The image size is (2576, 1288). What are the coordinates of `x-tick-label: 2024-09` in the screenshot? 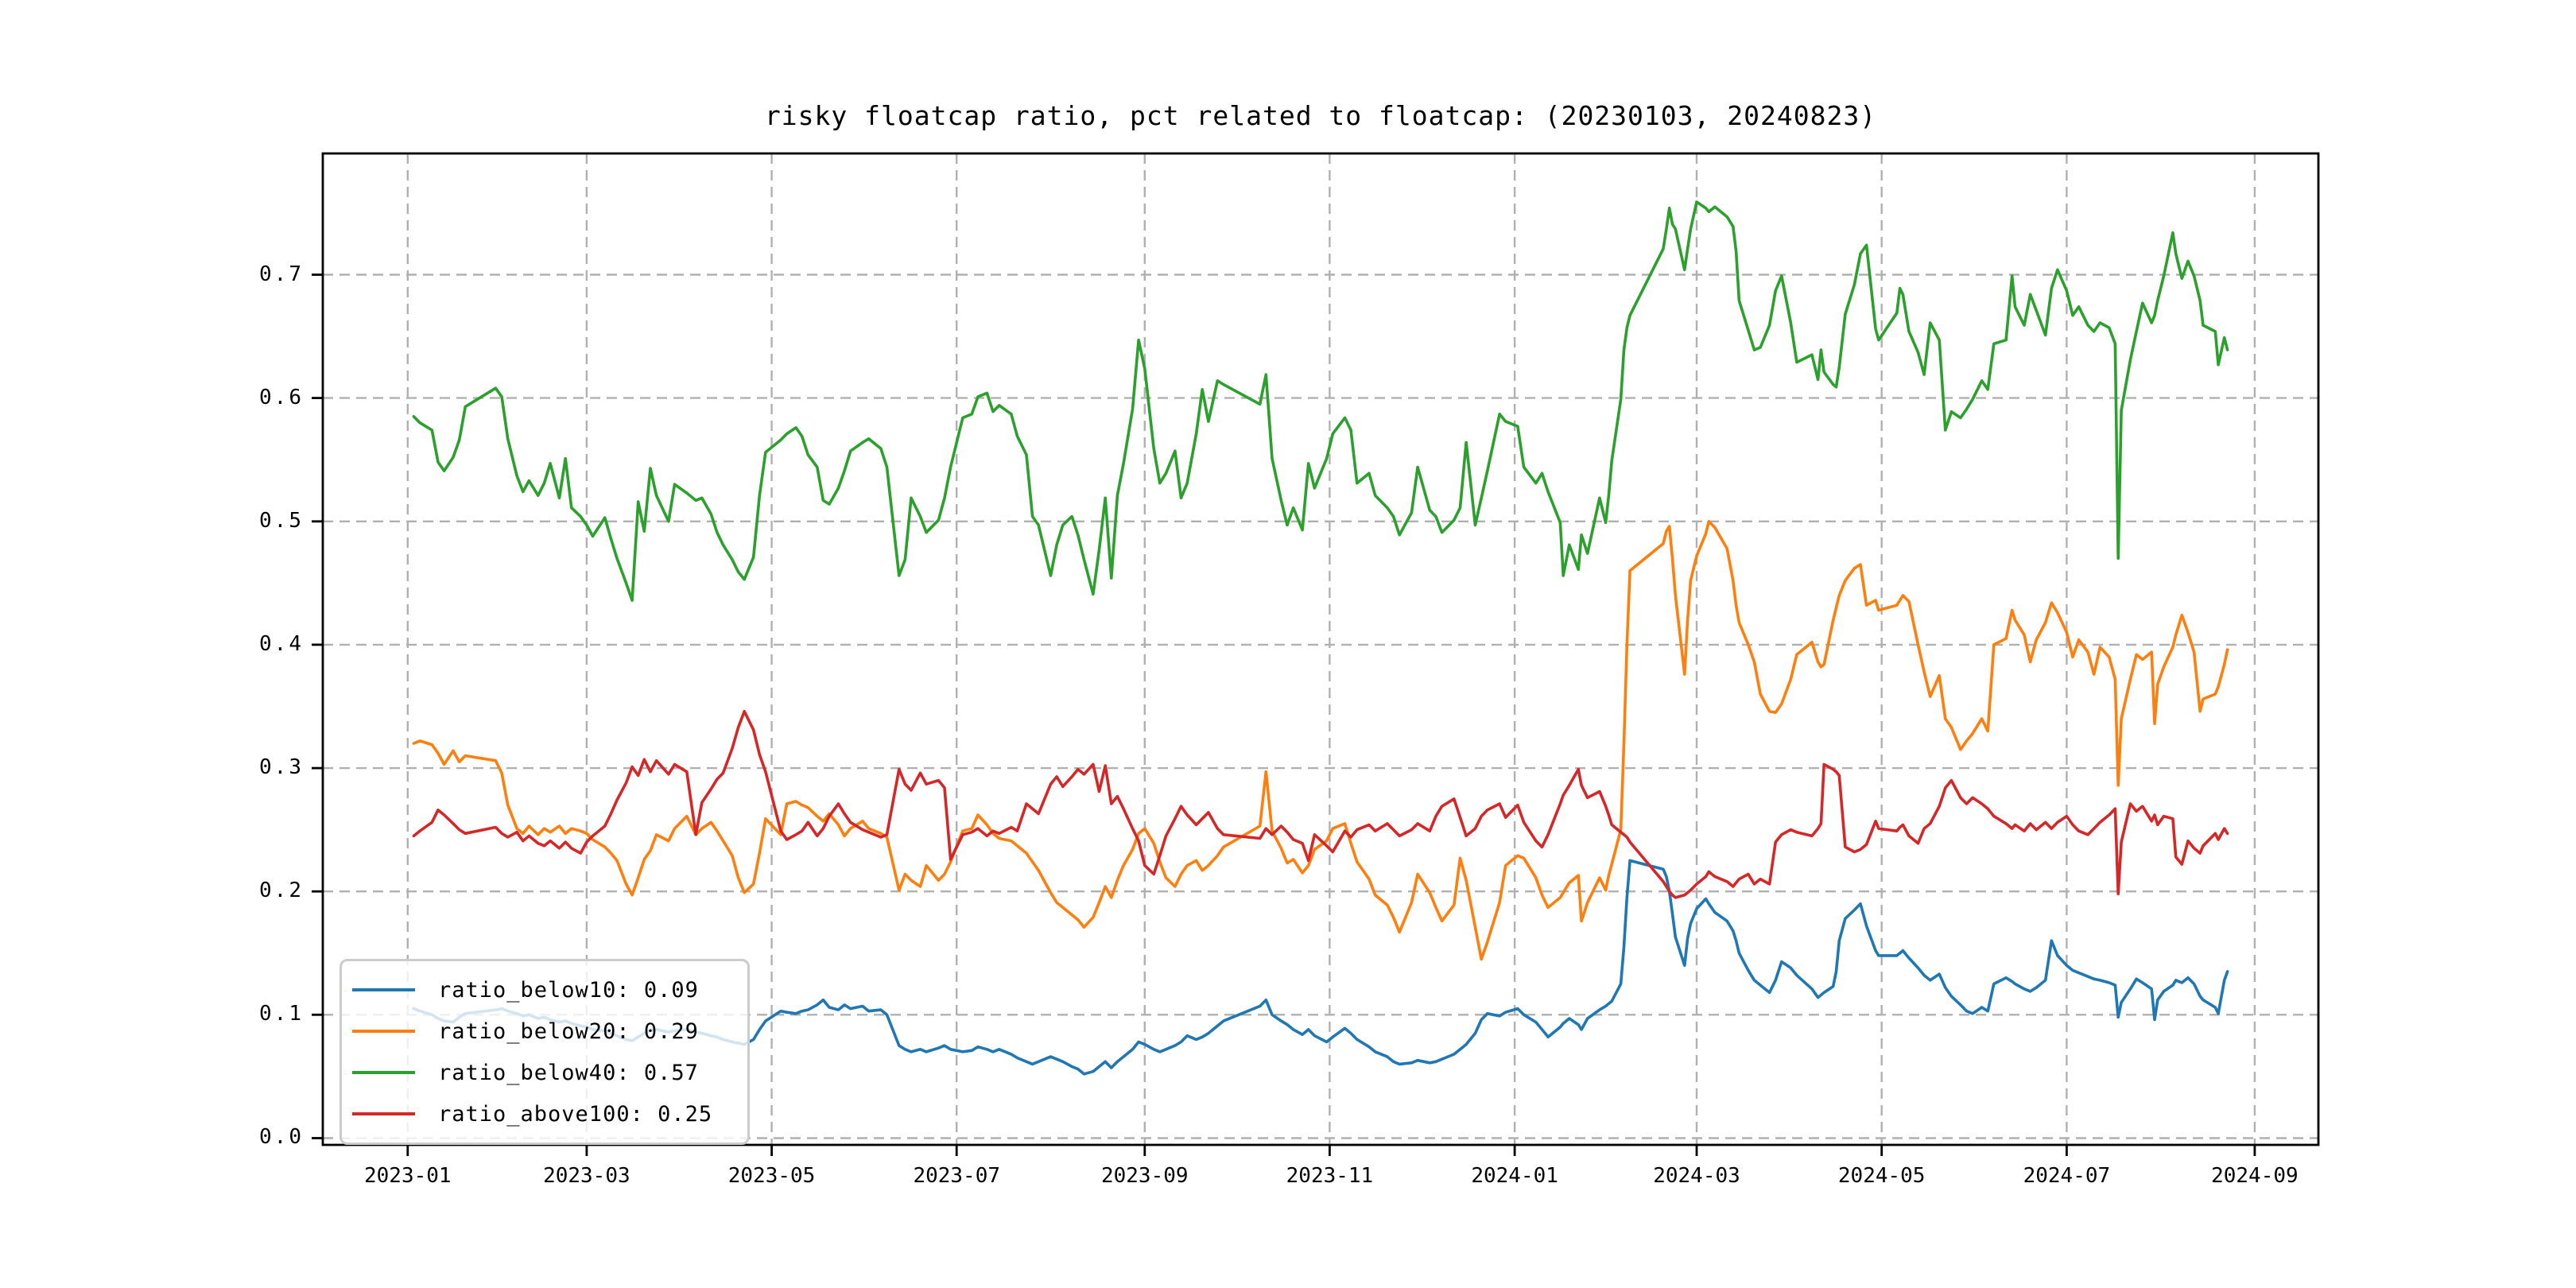 It's located at (2255, 1176).